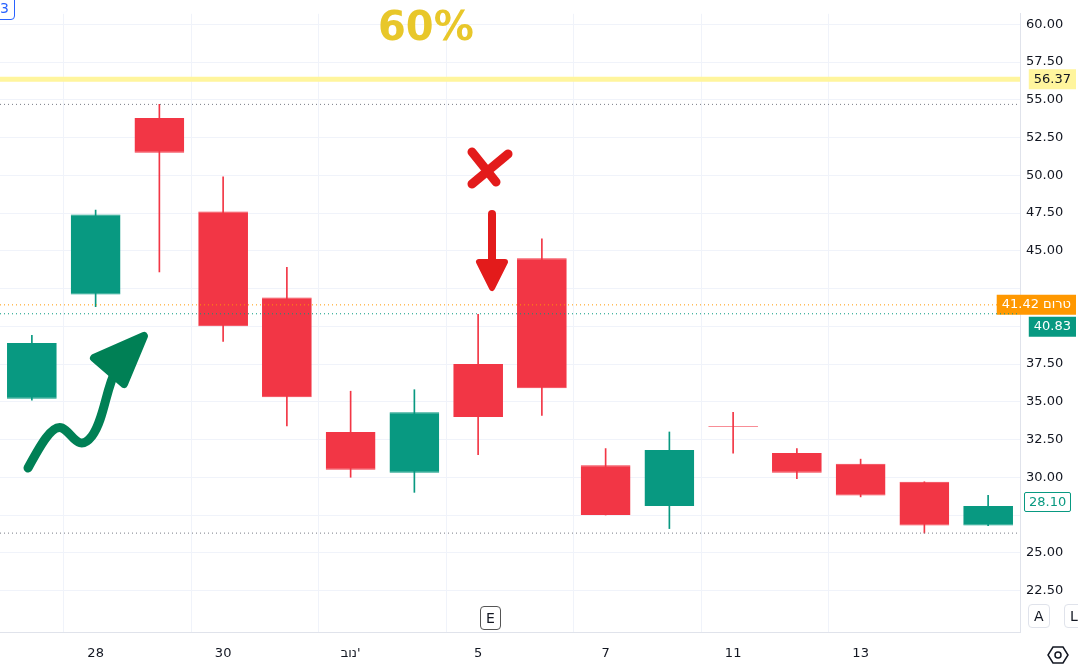 The height and width of the screenshot is (672, 1078). I want to click on ref-line-label: 56.37, so click(1052, 78).